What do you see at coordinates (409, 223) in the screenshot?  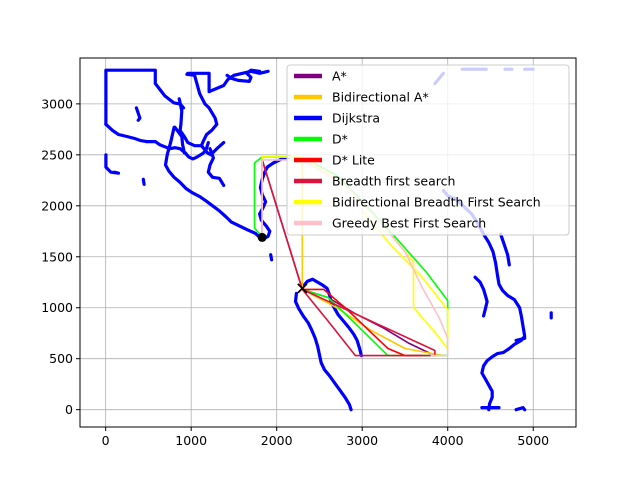 I see `legend-label-greedy-best-first-search: Greedy Best First Search` at bounding box center [409, 223].